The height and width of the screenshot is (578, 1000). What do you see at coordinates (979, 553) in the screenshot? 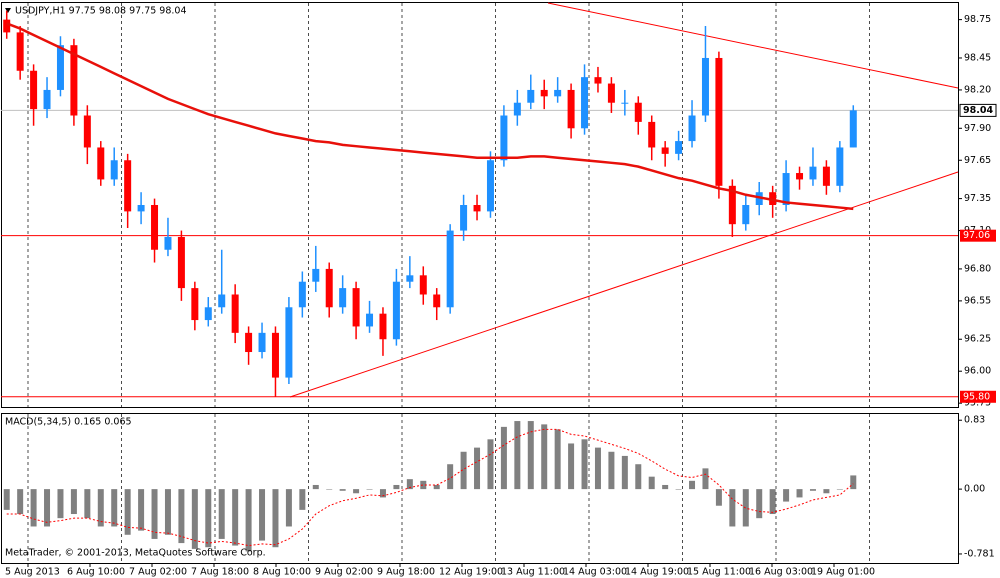
I see `y-tick-label: -0.781` at bounding box center [979, 553].